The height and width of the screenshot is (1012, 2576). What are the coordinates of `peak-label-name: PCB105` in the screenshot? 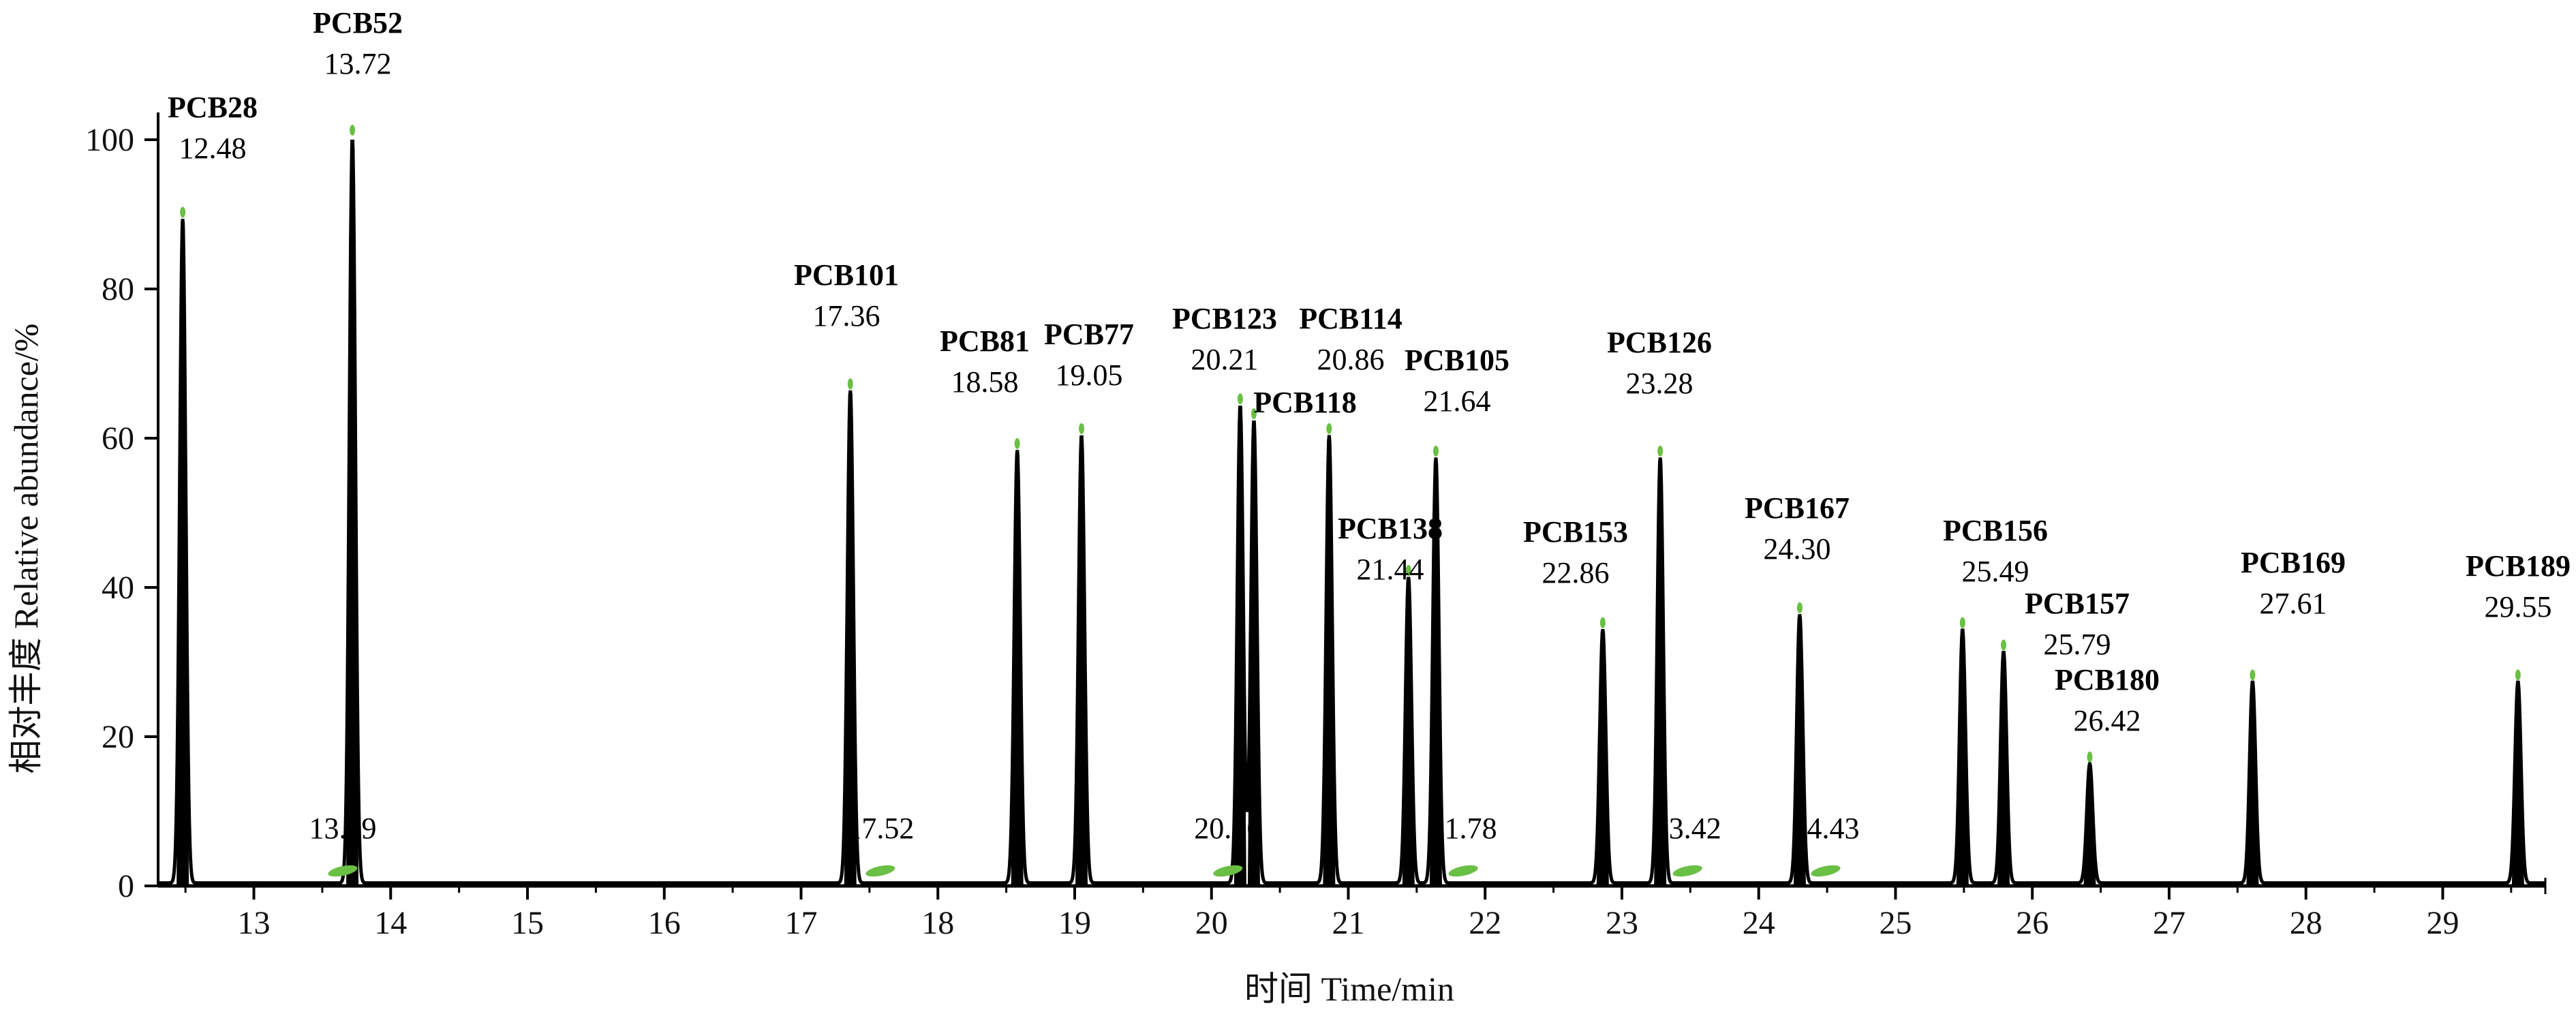 It's located at (1457, 360).